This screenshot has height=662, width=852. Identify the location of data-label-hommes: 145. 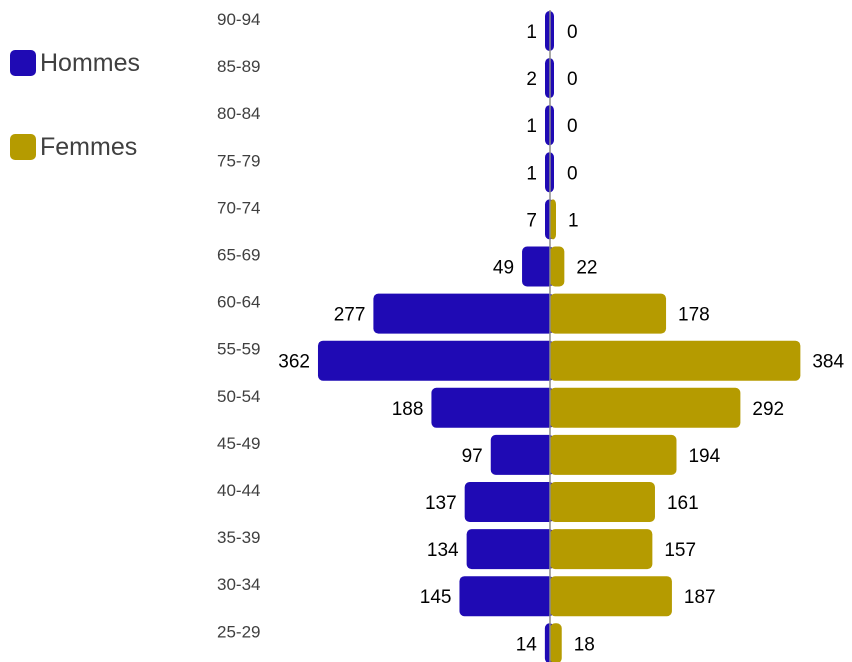
(436, 597).